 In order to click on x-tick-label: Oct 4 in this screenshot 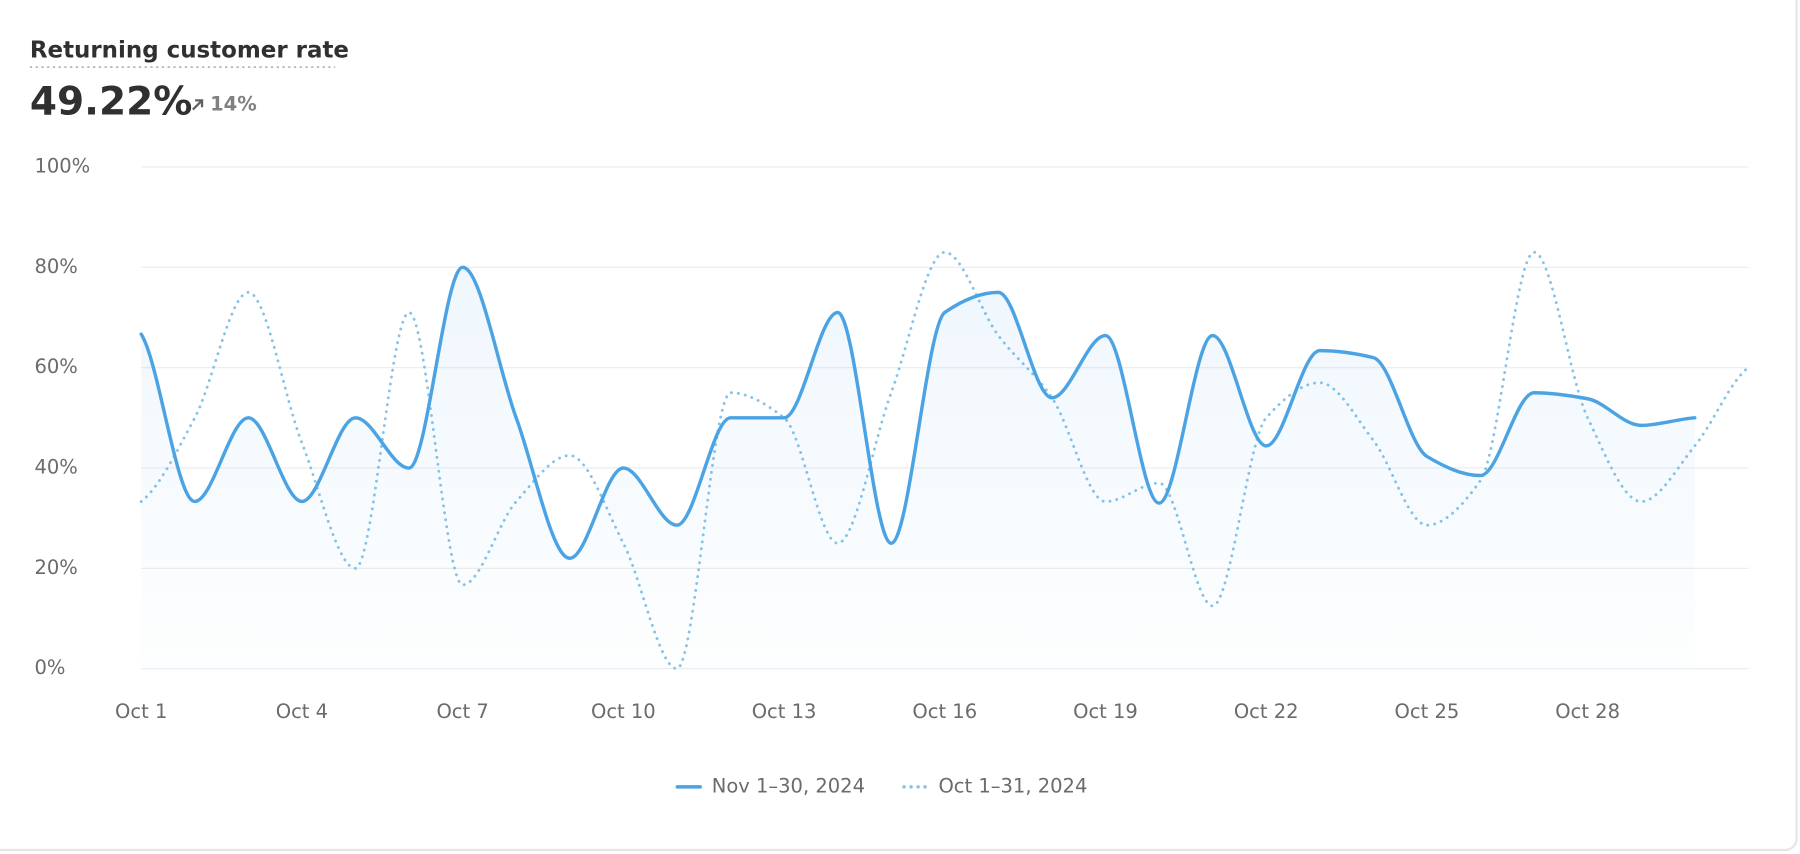, I will do `click(302, 711)`.